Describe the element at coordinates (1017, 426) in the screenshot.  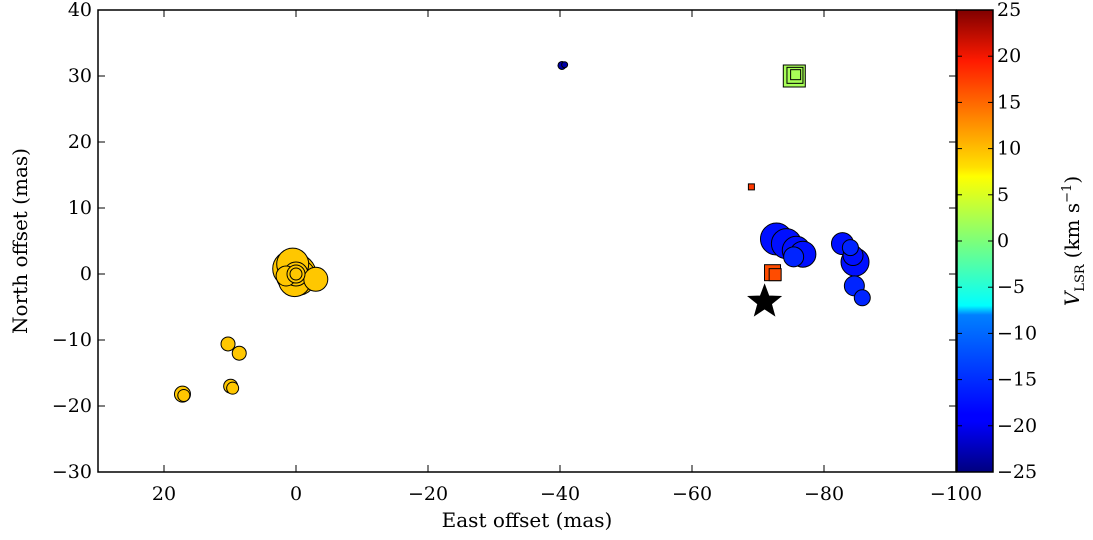
I see `colorbar-tick-label: −20` at that location.